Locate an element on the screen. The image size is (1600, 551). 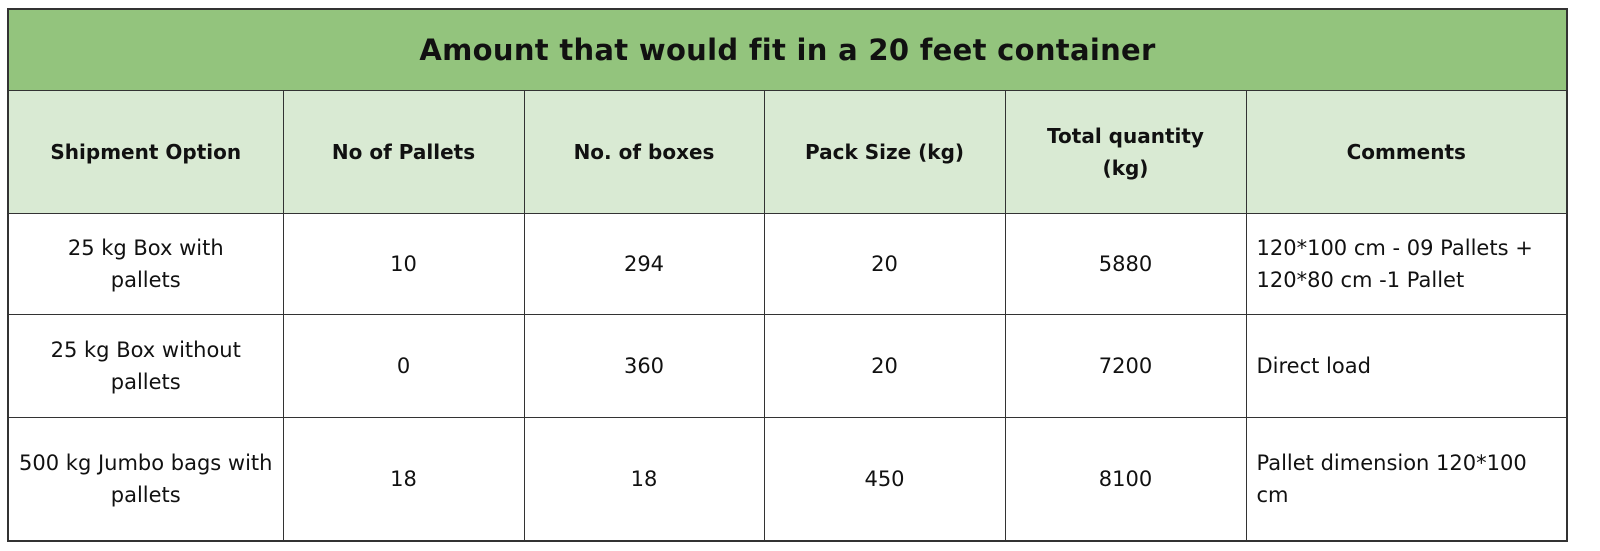
header-no-of-pallets: No of Pallets is located at coordinates (403, 152).